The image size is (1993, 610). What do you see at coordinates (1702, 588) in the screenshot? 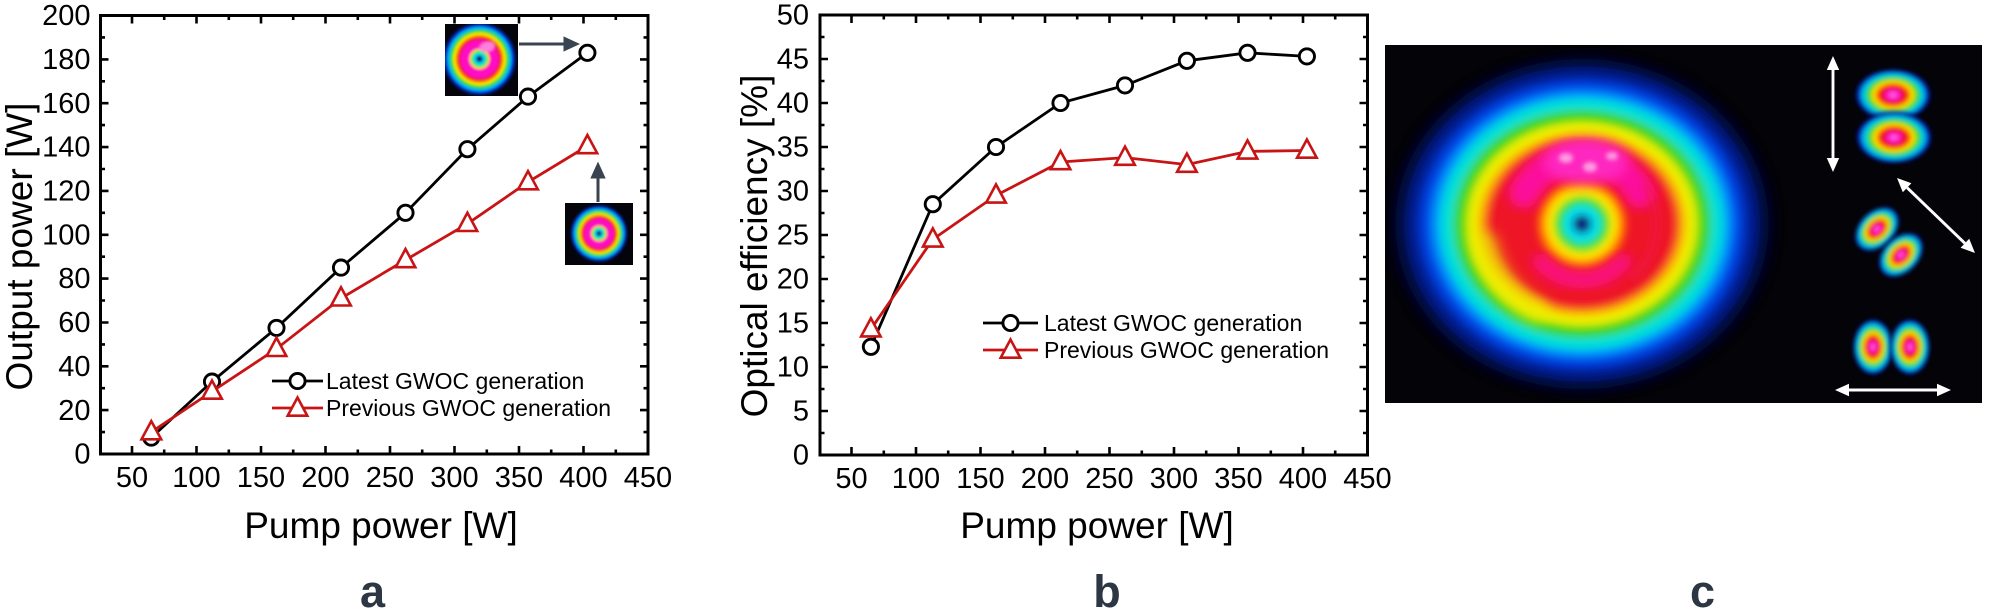
I see `svg-text: c` at bounding box center [1702, 588].